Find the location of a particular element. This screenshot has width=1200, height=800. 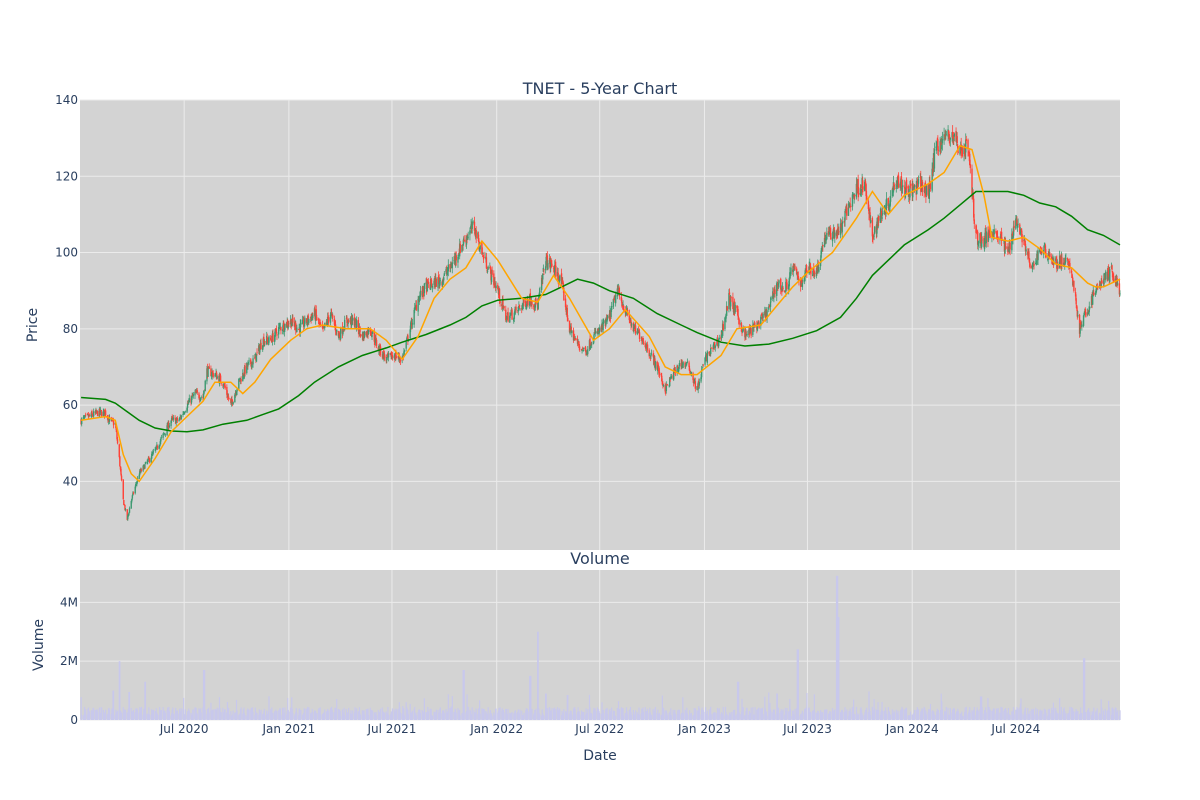

x-tick-label: Jul 2023 is located at coordinates (807, 729).